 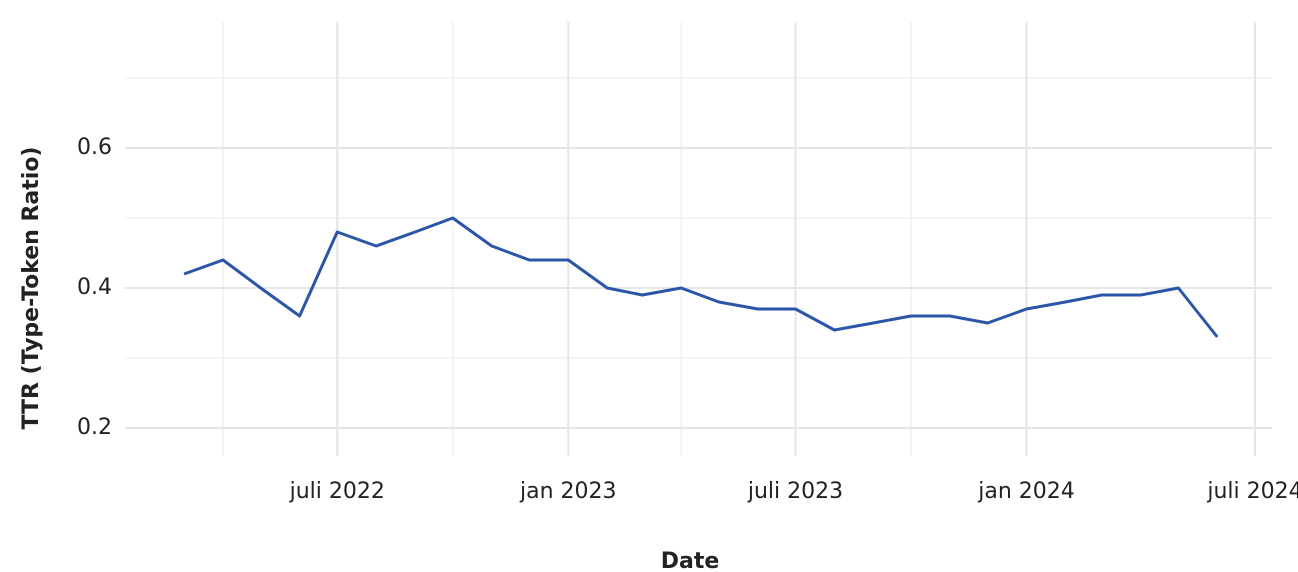 What do you see at coordinates (1252, 491) in the screenshot?
I see `x-tick-label: juli 2024` at bounding box center [1252, 491].